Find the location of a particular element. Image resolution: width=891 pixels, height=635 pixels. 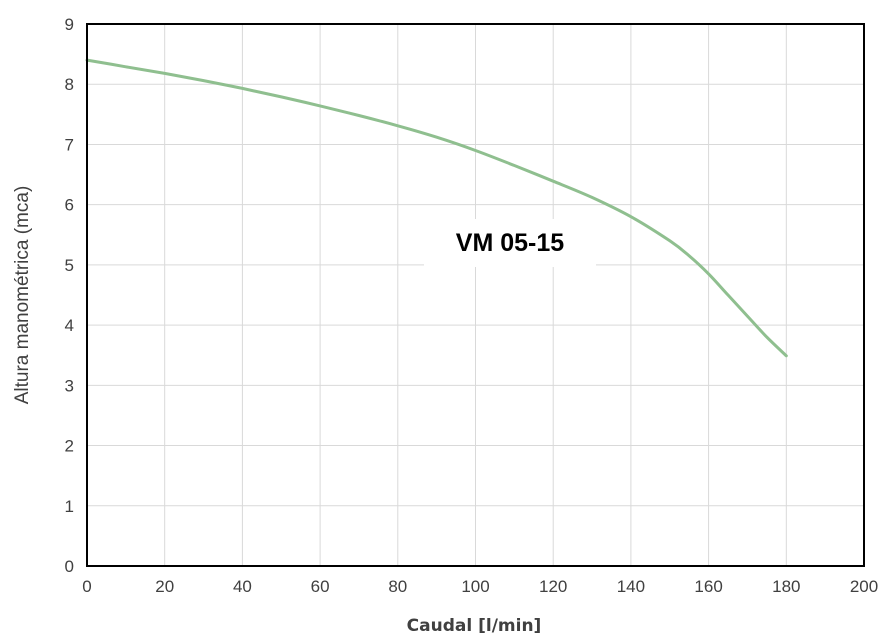

y-tick-label: 3 is located at coordinates (69, 385).